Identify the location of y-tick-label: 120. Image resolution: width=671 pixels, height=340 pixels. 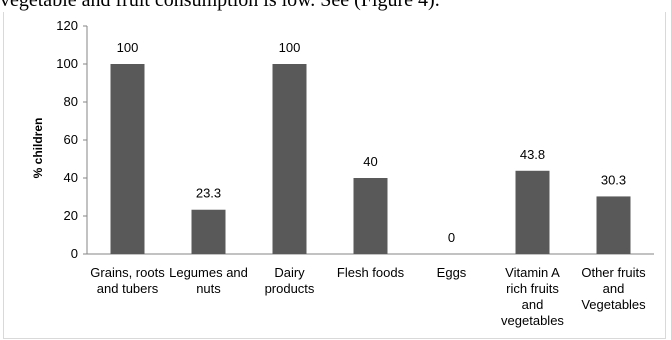
(67, 25).